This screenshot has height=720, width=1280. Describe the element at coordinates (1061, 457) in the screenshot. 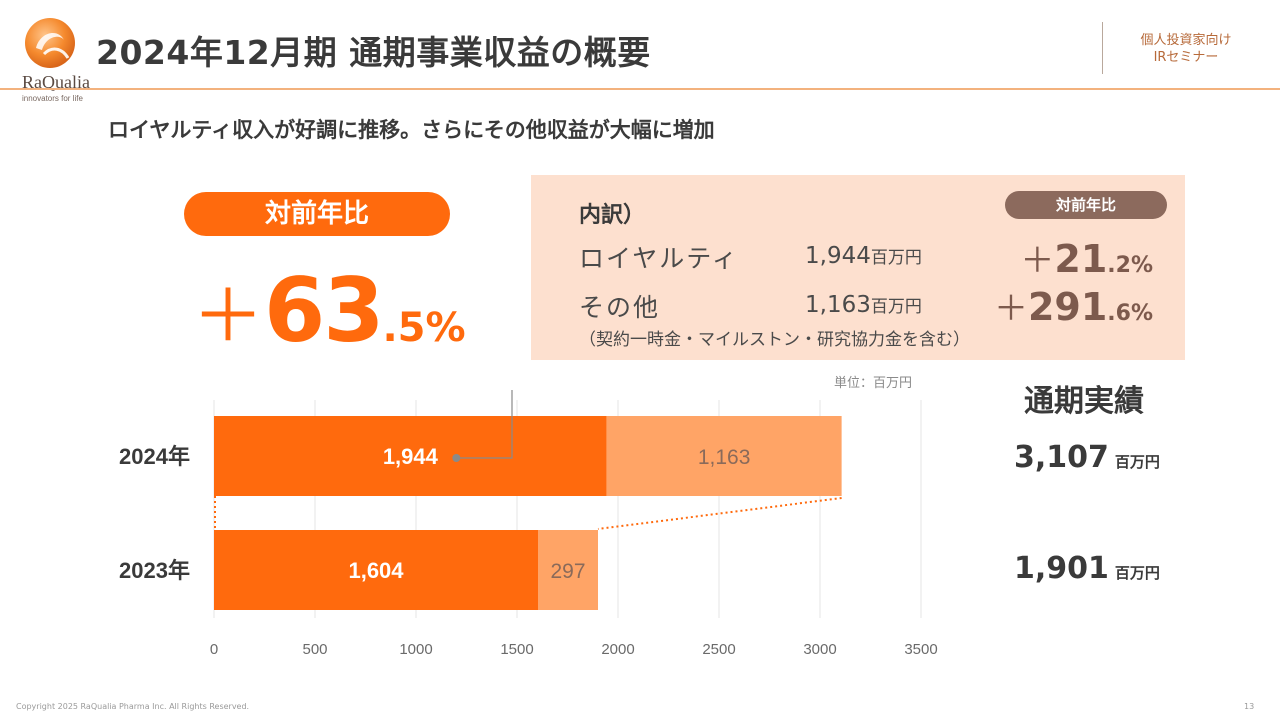

I see `total-2024-value: 3,107` at that location.